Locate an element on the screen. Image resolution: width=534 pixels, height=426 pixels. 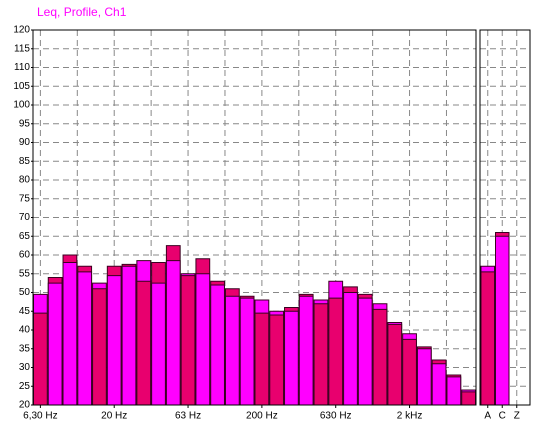
y-tick-label: 55 is located at coordinates (25, 273).